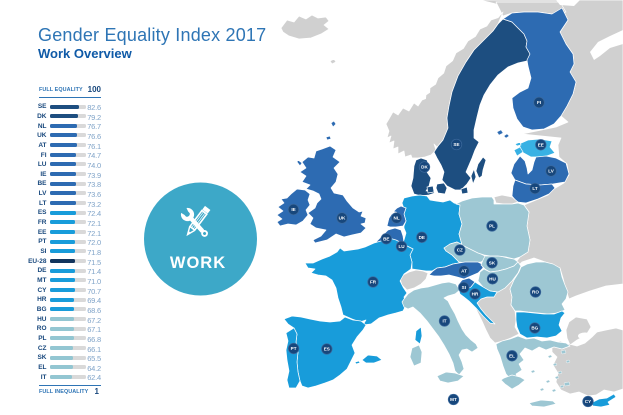 The height and width of the screenshot is (415, 623). What do you see at coordinates (541, 144) in the screenshot?
I see `svg-text: EE` at bounding box center [541, 144].